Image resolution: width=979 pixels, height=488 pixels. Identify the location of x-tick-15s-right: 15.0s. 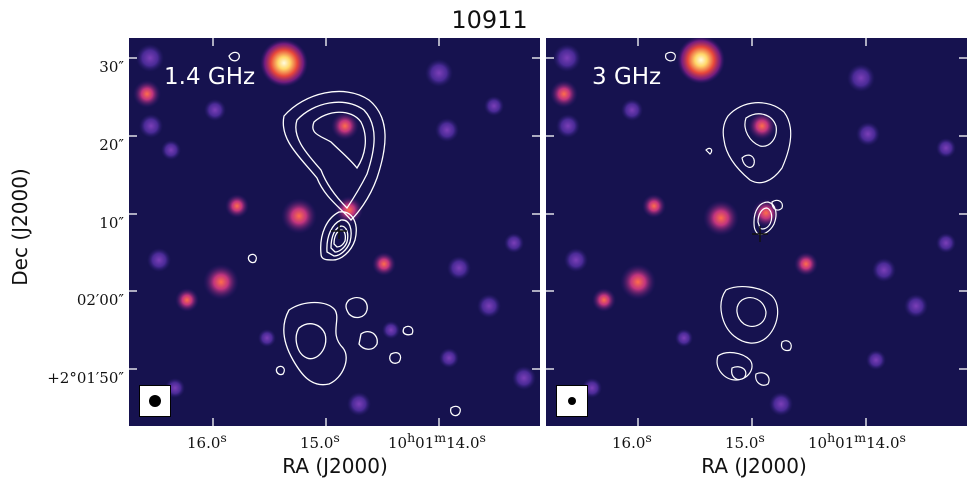
(745, 441).